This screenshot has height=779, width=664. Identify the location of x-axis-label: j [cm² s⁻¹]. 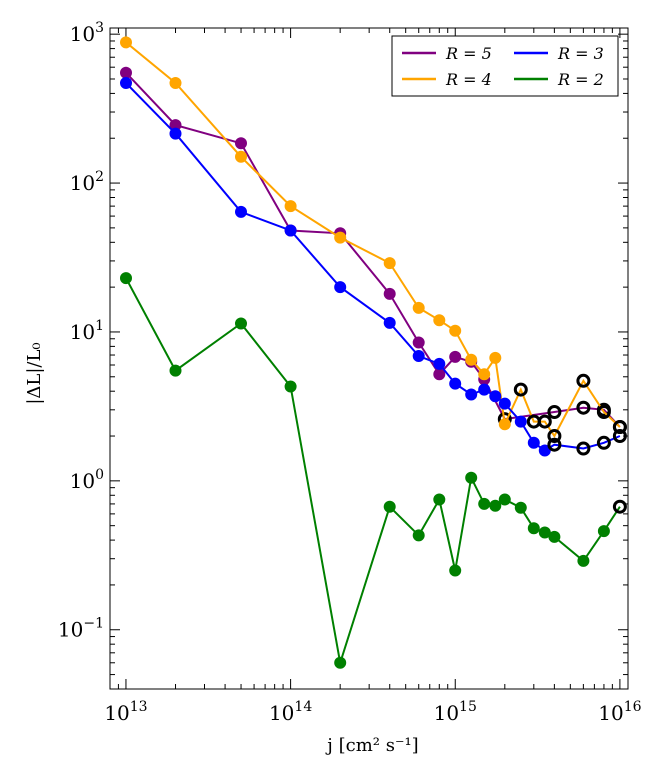
(371, 745).